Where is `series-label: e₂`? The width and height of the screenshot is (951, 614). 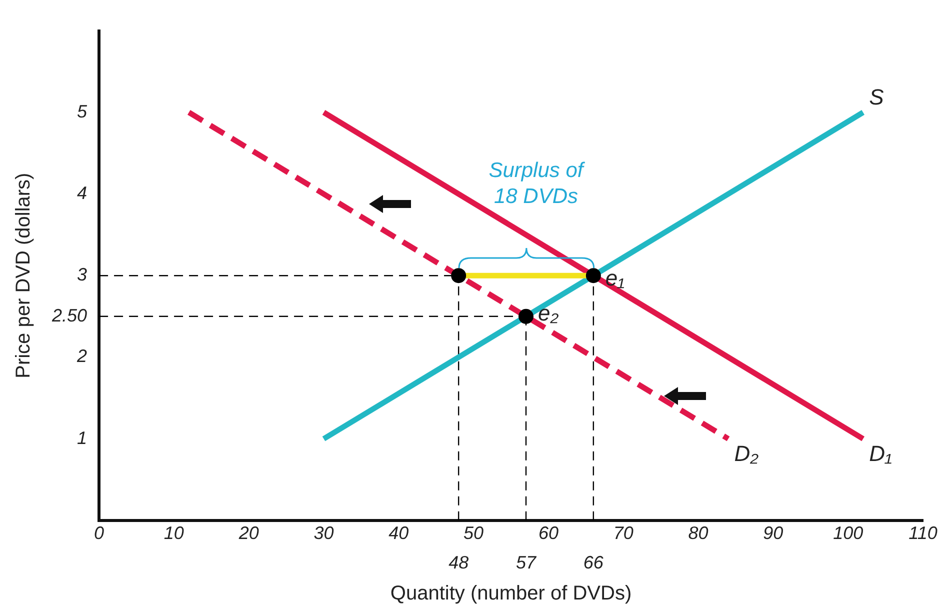
series-label: e₂ is located at coordinates (549, 313).